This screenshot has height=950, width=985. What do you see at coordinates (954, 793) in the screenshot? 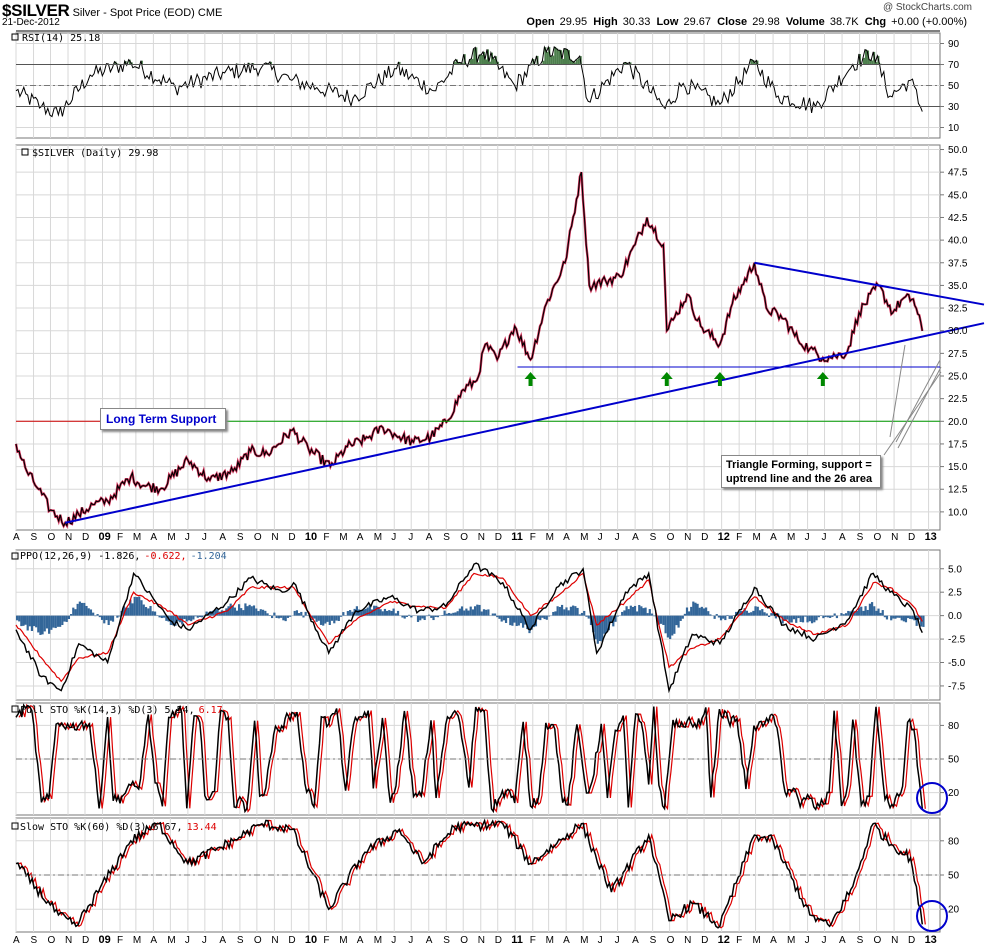
I see `full-sto-axis-tick-label: 20` at bounding box center [954, 793].